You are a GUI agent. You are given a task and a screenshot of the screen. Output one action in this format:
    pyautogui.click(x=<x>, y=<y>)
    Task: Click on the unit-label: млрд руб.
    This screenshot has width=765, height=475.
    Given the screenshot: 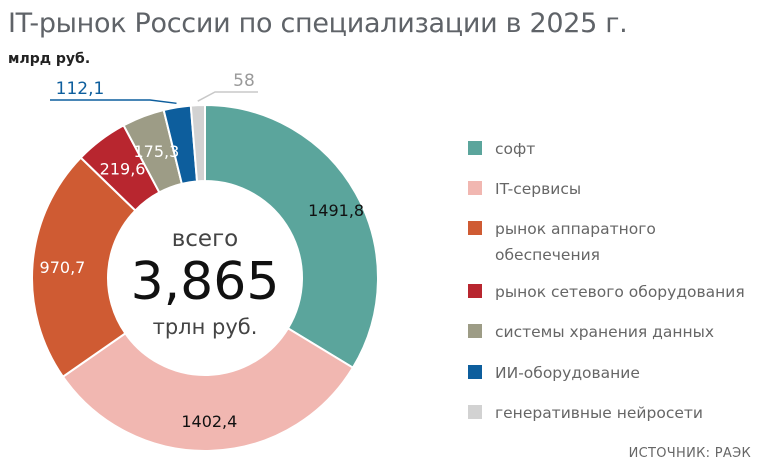 What is the action you would take?
    pyautogui.click(x=49, y=59)
    